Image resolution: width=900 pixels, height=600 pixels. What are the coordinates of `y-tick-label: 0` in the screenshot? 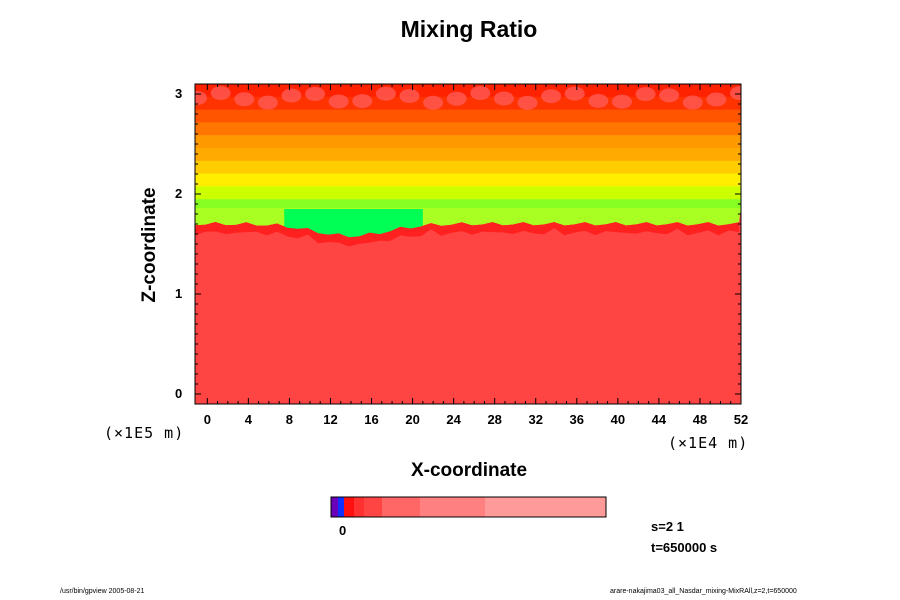 It's located at (179, 393).